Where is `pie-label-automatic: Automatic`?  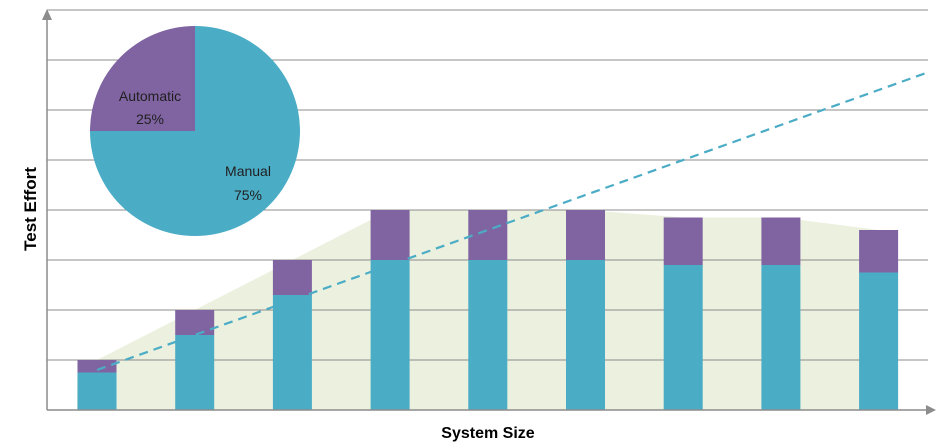 pie-label-automatic: Automatic is located at coordinates (150, 96).